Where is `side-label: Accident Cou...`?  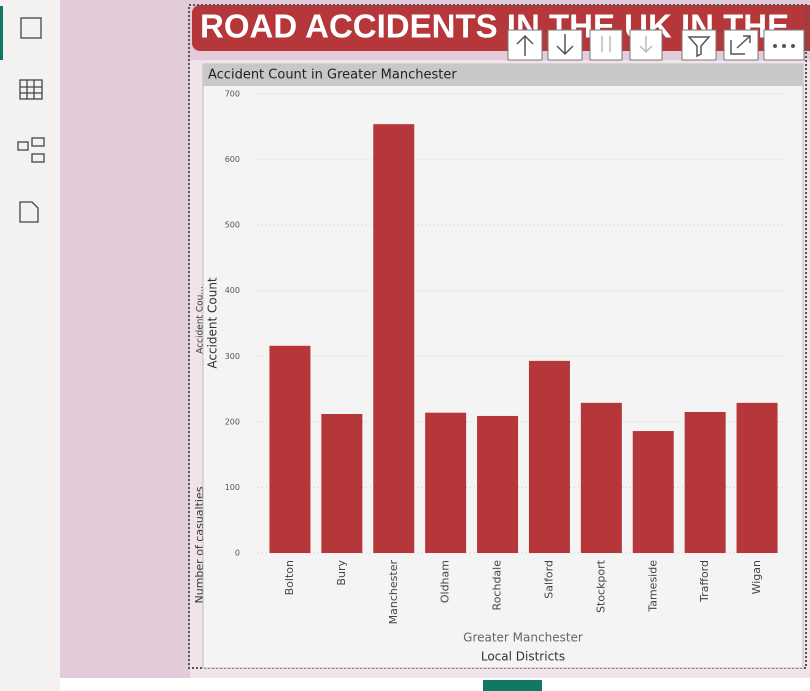 side-label: Accident Cou... is located at coordinates (201, 320).